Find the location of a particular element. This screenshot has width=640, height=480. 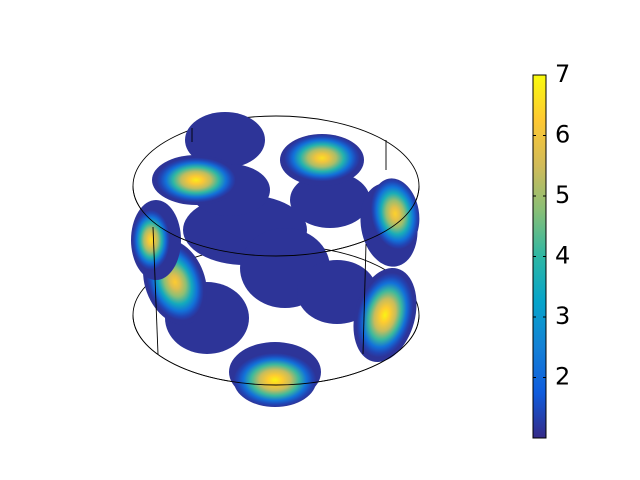

cylinder-top-rim-front is located at coordinates (276, 221).